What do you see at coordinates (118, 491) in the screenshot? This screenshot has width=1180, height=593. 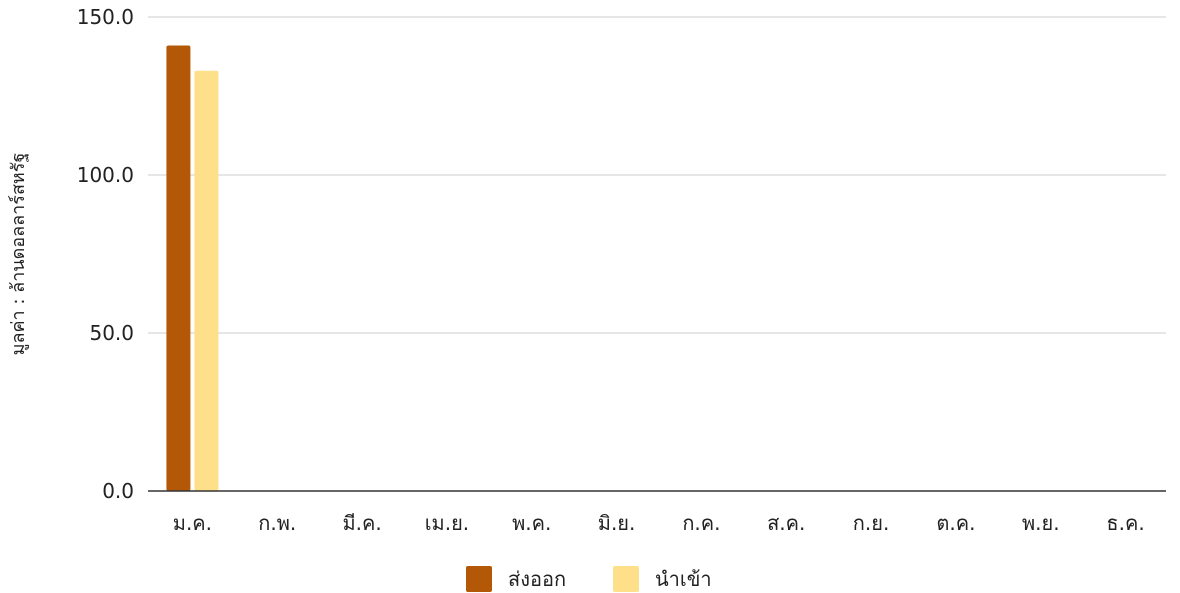 I see `y-tick-label: 0.0` at bounding box center [118, 491].